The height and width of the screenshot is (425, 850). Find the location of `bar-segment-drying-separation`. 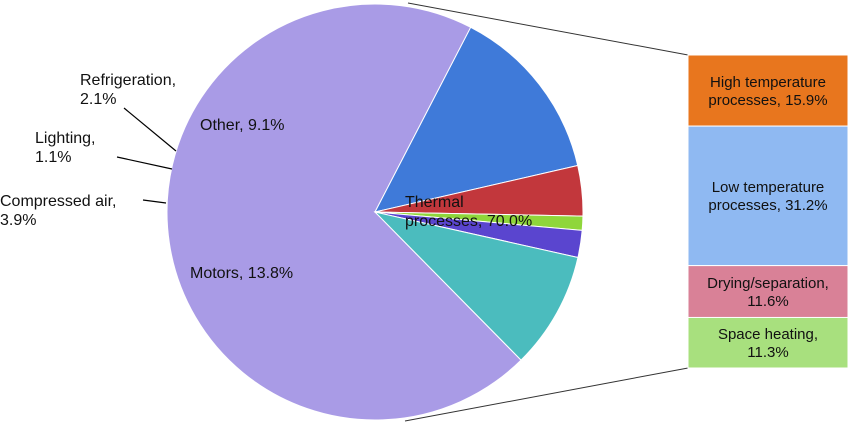

bar-segment-drying-separation is located at coordinates (768, 291).